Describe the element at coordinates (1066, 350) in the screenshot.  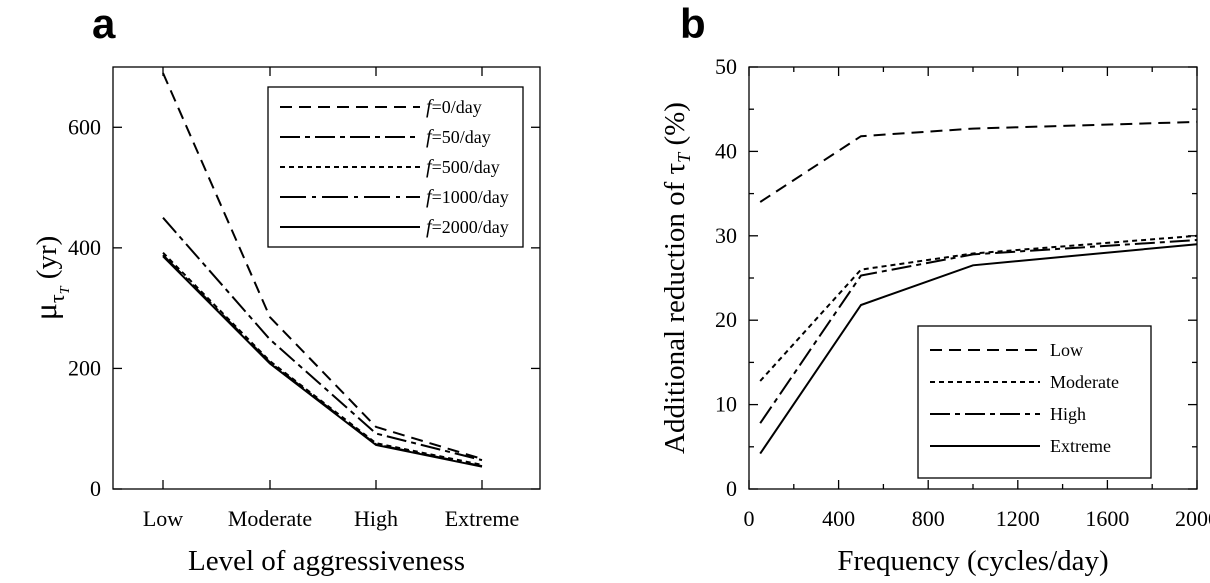
I see `panel-b-legend-entry: Low` at that location.